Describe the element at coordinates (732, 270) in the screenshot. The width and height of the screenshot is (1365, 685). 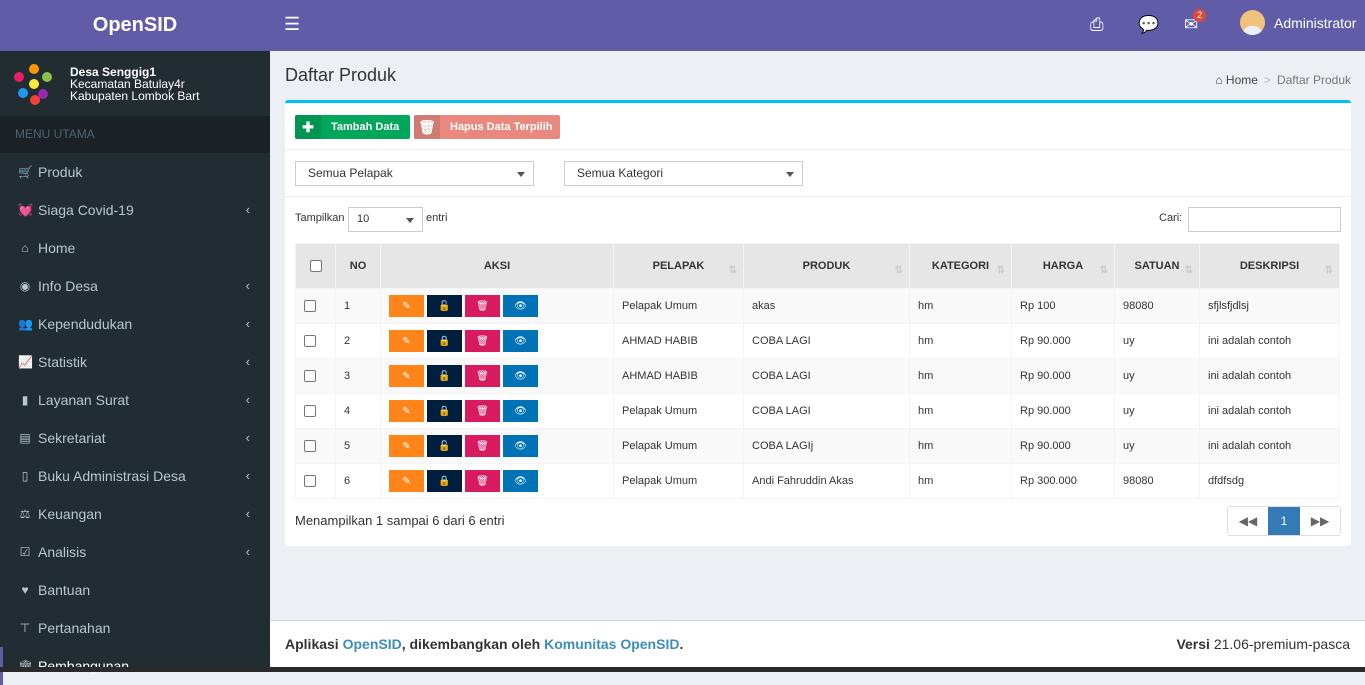
I see `sort-icon: ⇅` at that location.